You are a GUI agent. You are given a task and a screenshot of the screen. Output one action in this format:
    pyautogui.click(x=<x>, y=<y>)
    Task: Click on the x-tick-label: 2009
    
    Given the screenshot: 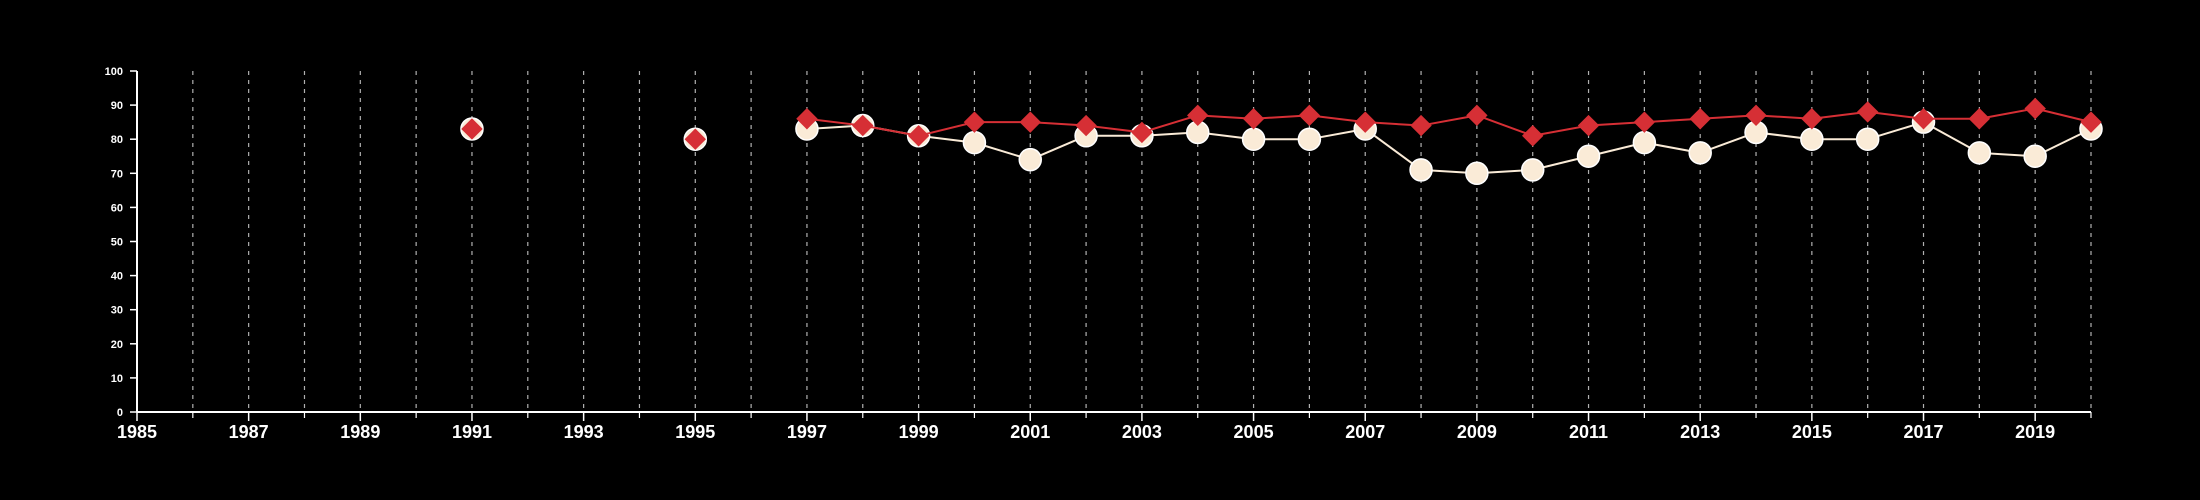 What is the action you would take?
    pyautogui.click(x=1477, y=432)
    